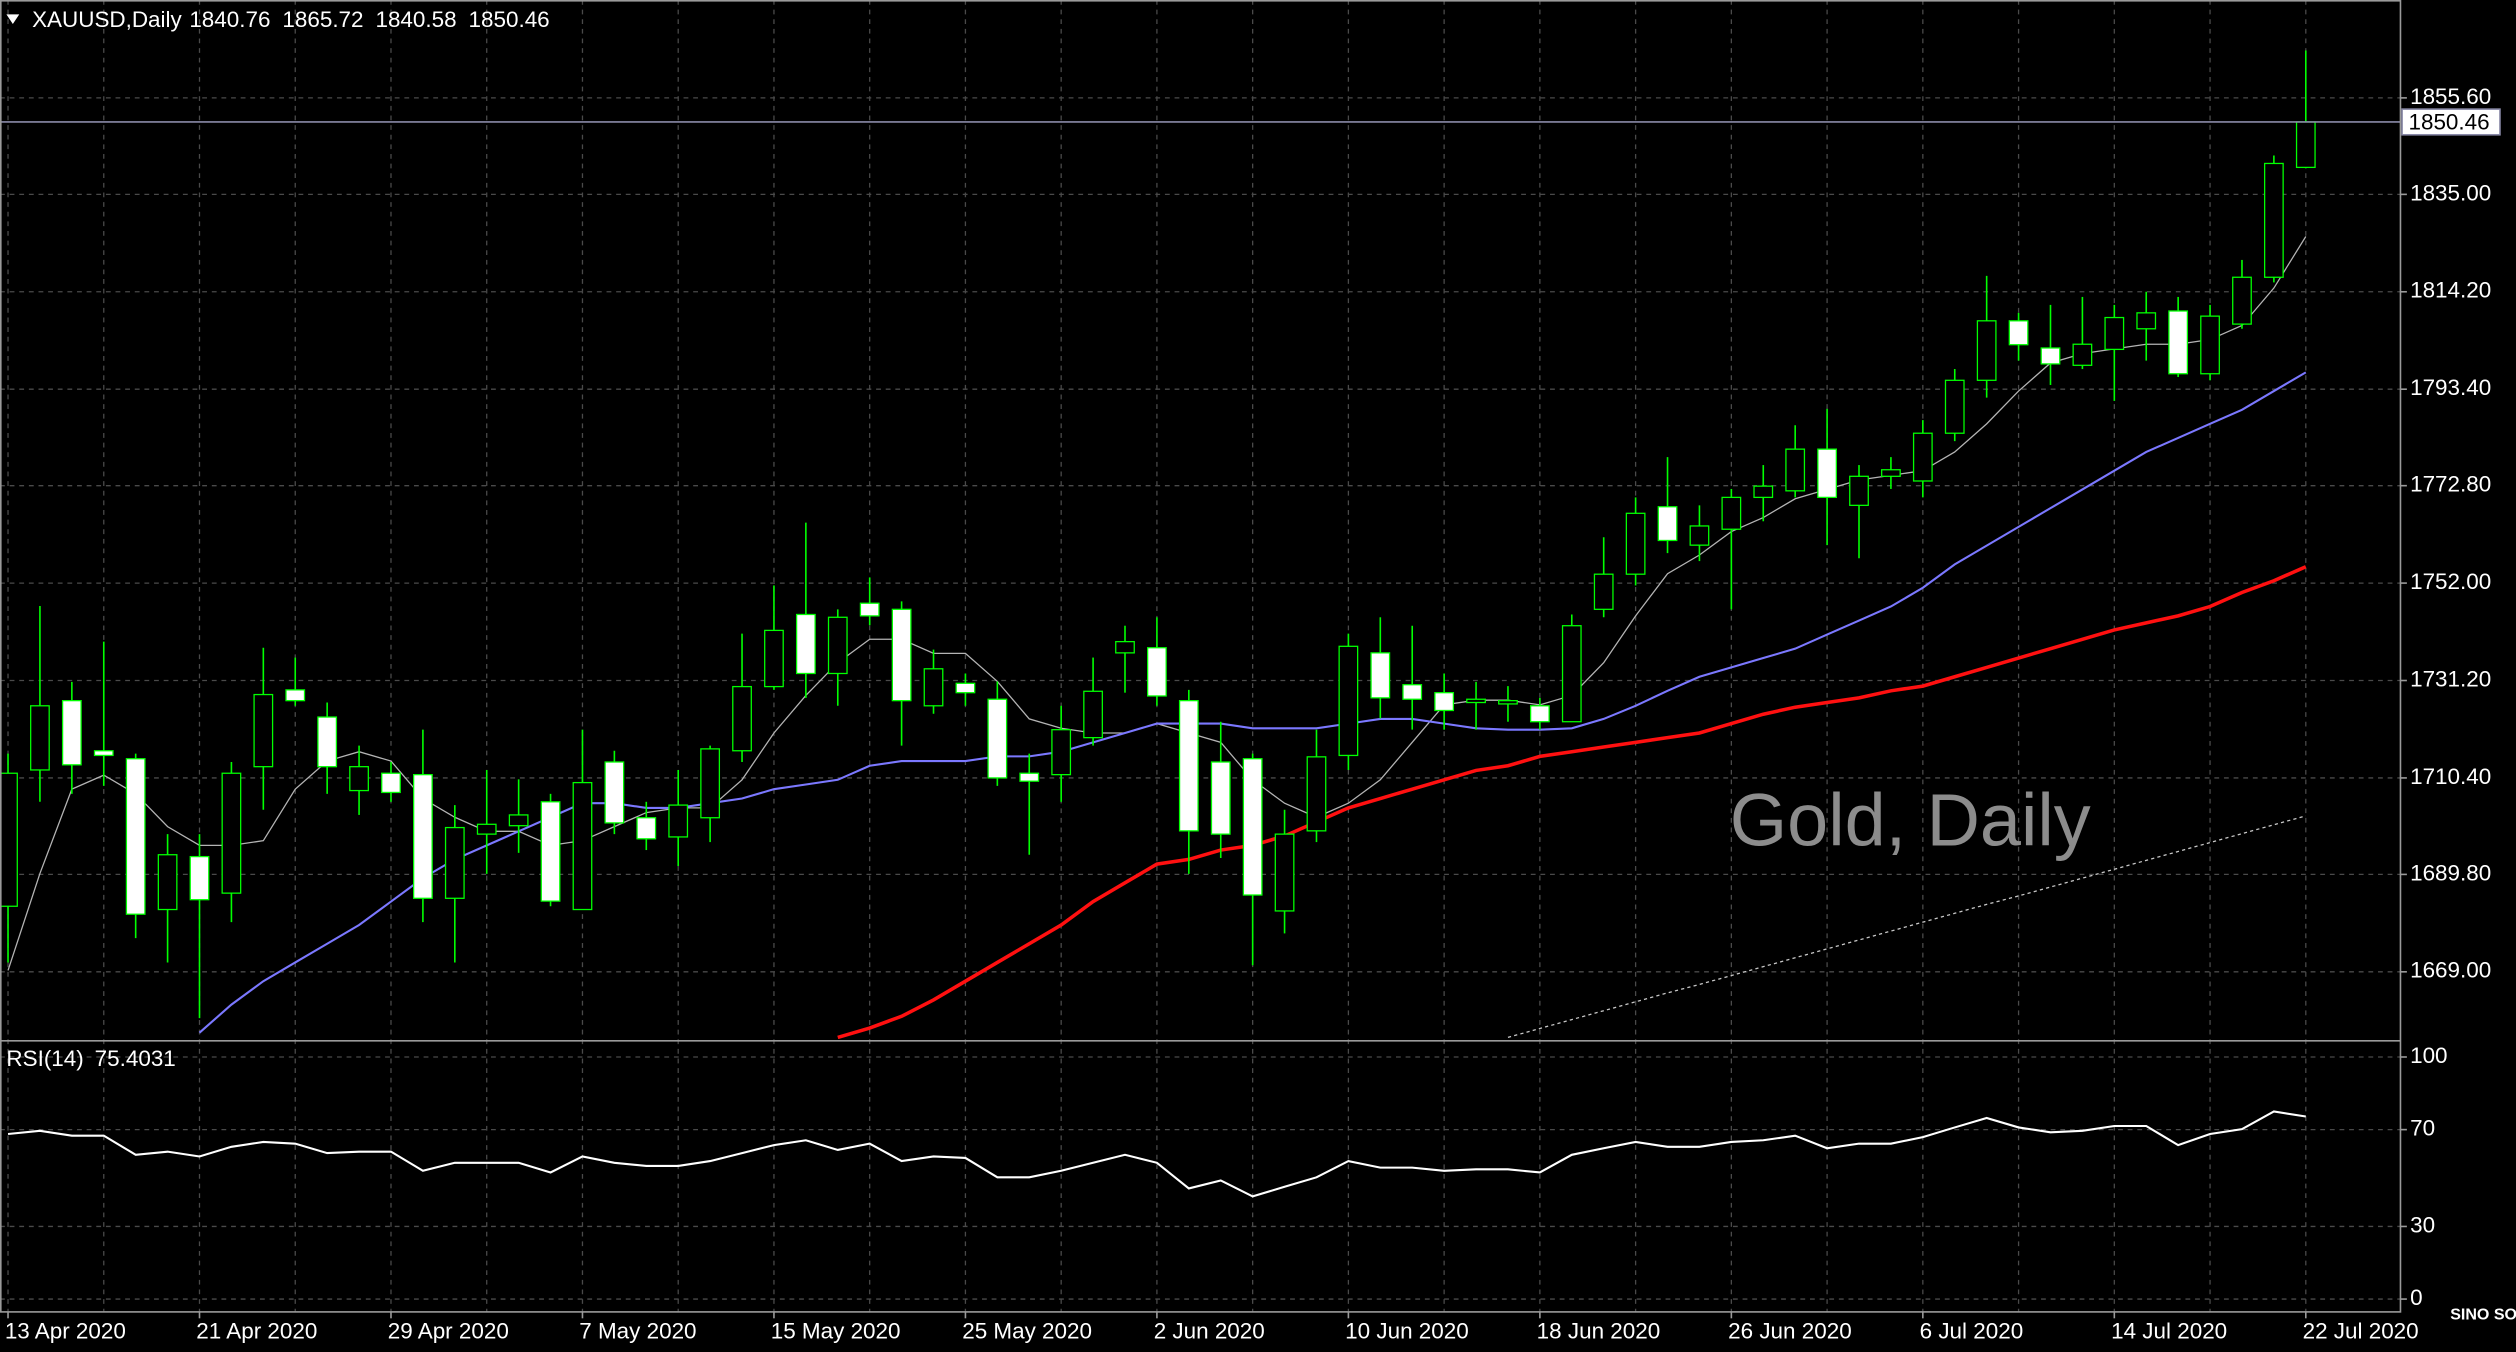  What do you see at coordinates (637, 1331) in the screenshot?
I see `x-tick-label: 7 May 2020` at bounding box center [637, 1331].